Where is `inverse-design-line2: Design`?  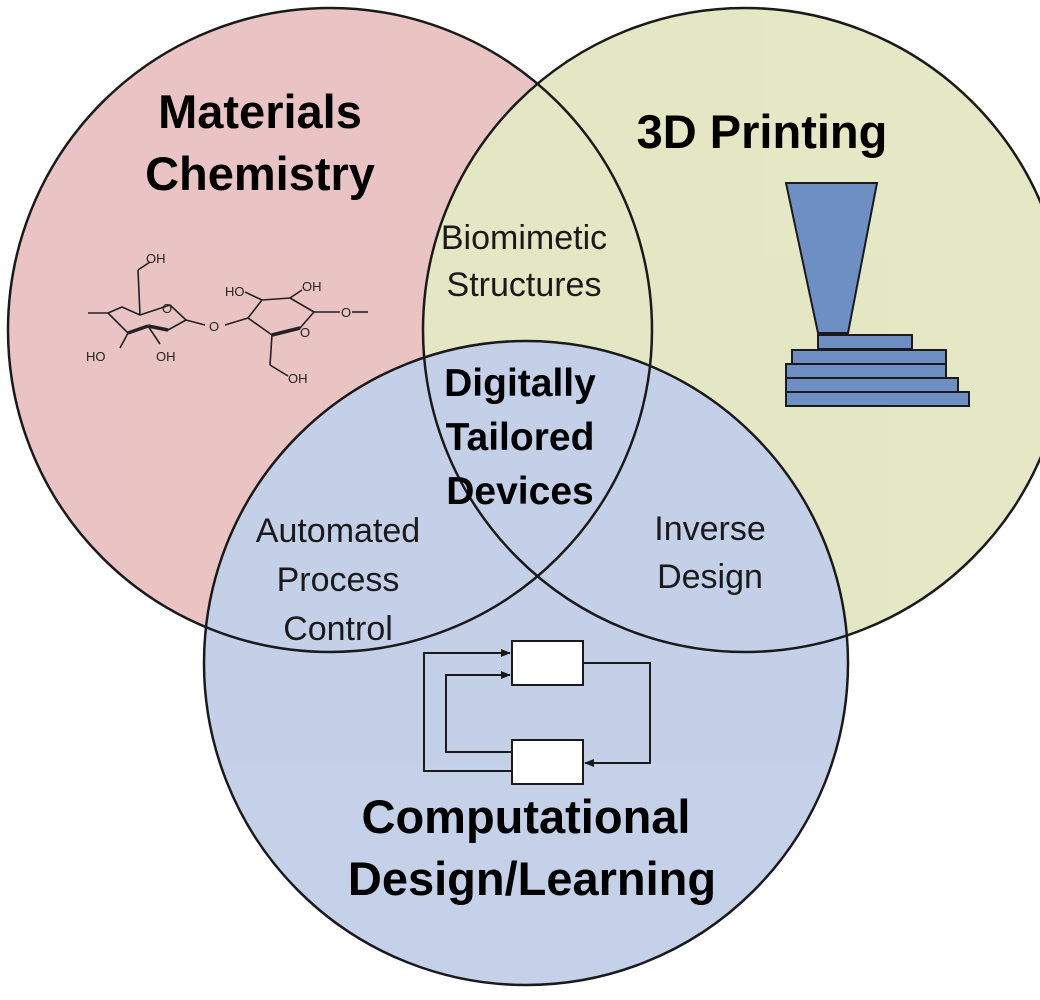
inverse-design-line2: Design is located at coordinates (710, 577).